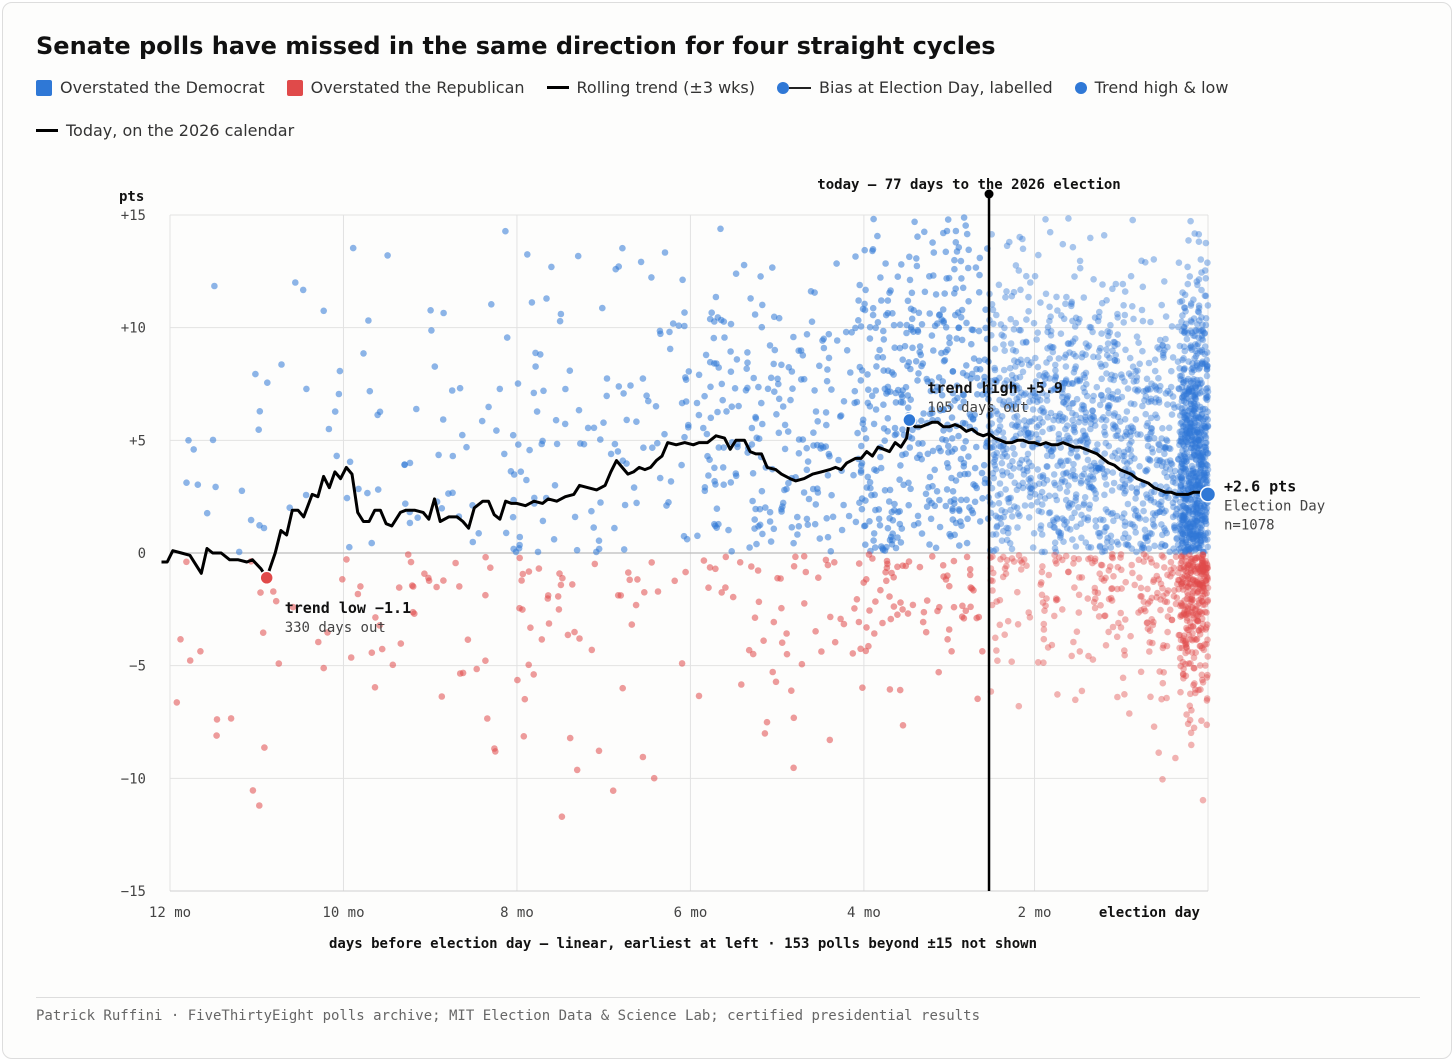  What do you see at coordinates (1017, 490) in the screenshot?
I see `poll-point-1980` at bounding box center [1017, 490].